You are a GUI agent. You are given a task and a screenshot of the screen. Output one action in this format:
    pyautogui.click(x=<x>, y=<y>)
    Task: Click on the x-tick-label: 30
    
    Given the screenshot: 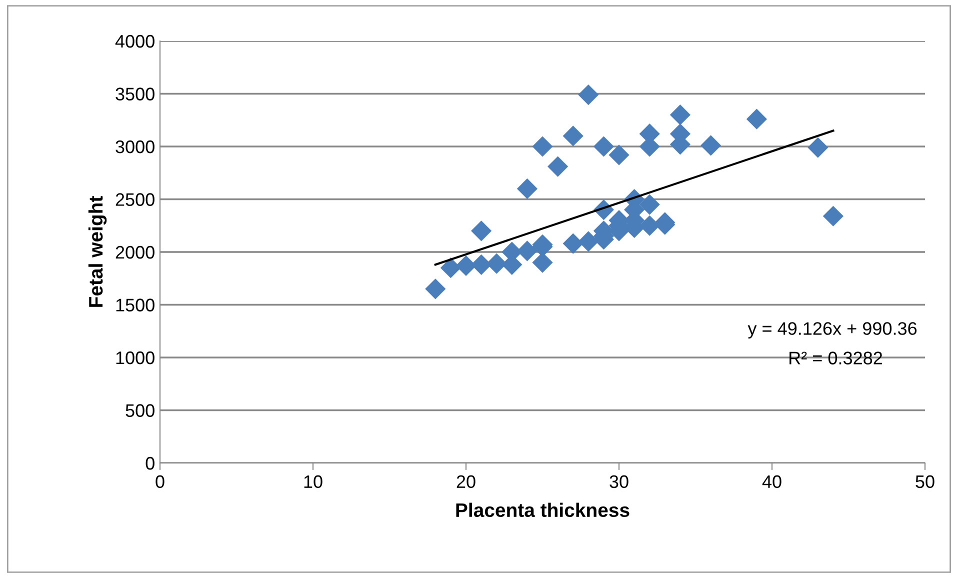 What is the action you would take?
    pyautogui.click(x=619, y=481)
    